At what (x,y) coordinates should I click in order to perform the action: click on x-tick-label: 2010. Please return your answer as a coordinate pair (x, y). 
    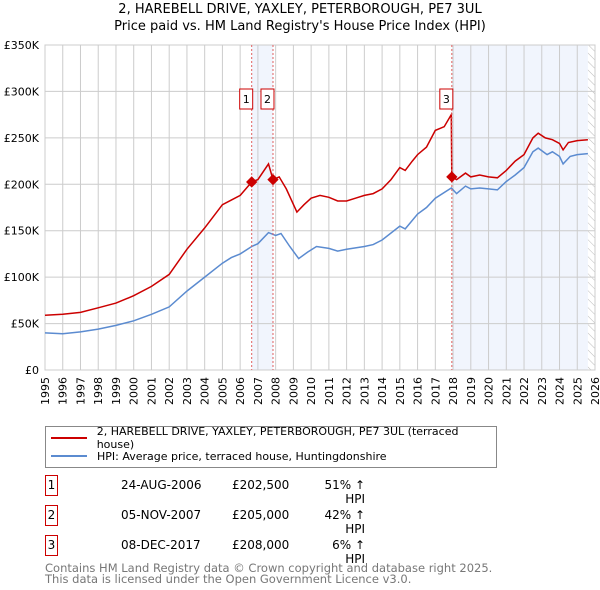
    Looking at the image, I should click on (311, 391).